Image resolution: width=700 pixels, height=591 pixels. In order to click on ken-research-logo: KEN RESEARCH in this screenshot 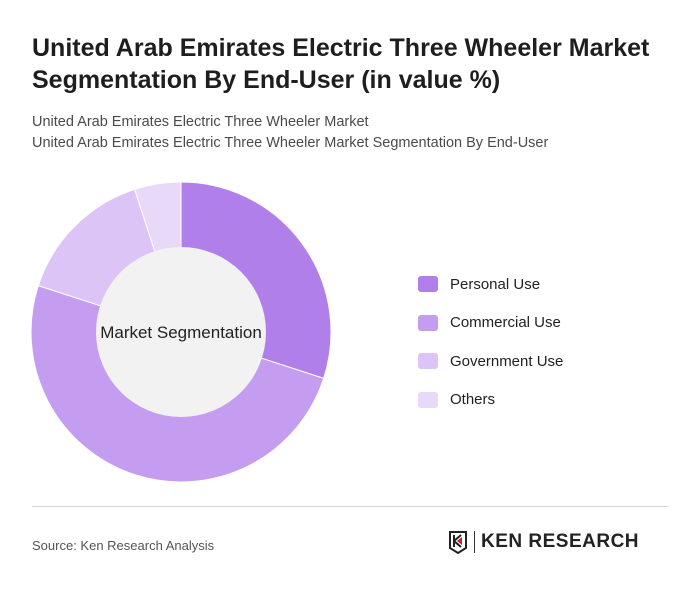, I will do `click(543, 542)`.